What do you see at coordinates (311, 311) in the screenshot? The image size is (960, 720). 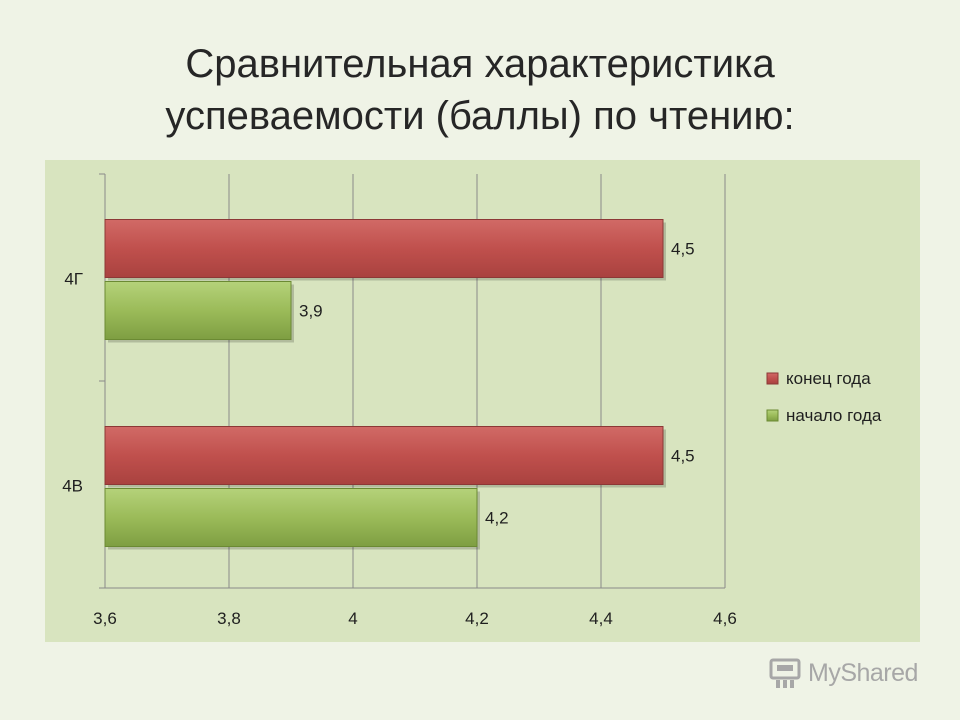 I see `data-label: 3,9` at bounding box center [311, 311].